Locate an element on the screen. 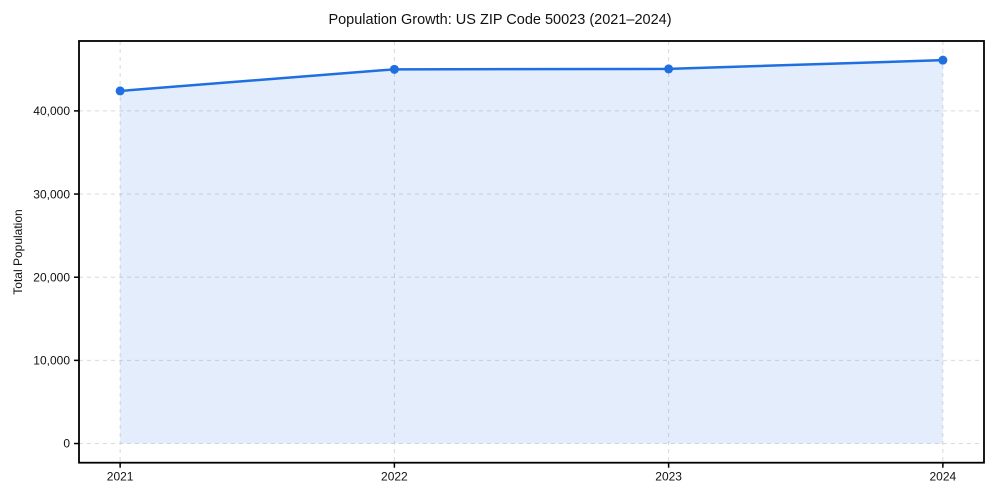  y-tick-label: 0 is located at coordinates (66, 444).